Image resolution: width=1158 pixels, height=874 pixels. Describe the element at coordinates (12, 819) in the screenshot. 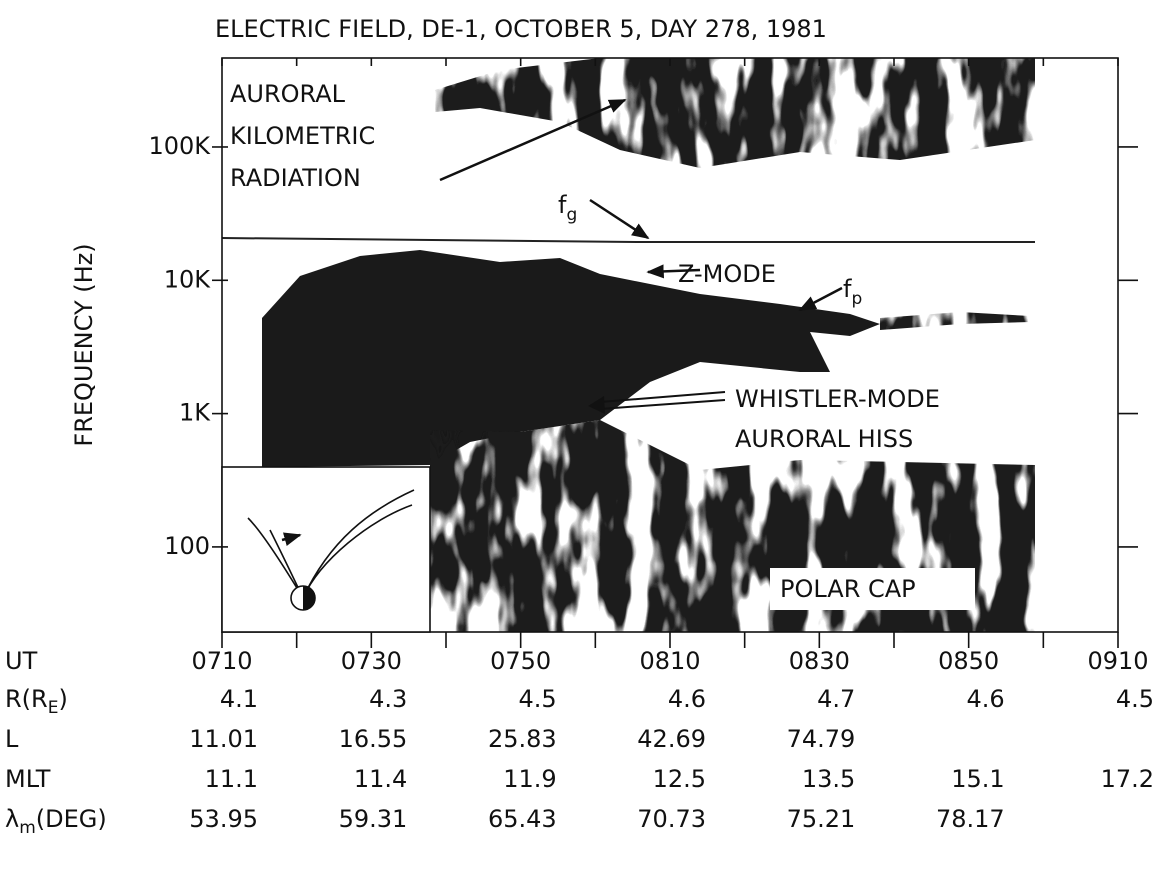

I see `row-label-part: λ` at that location.